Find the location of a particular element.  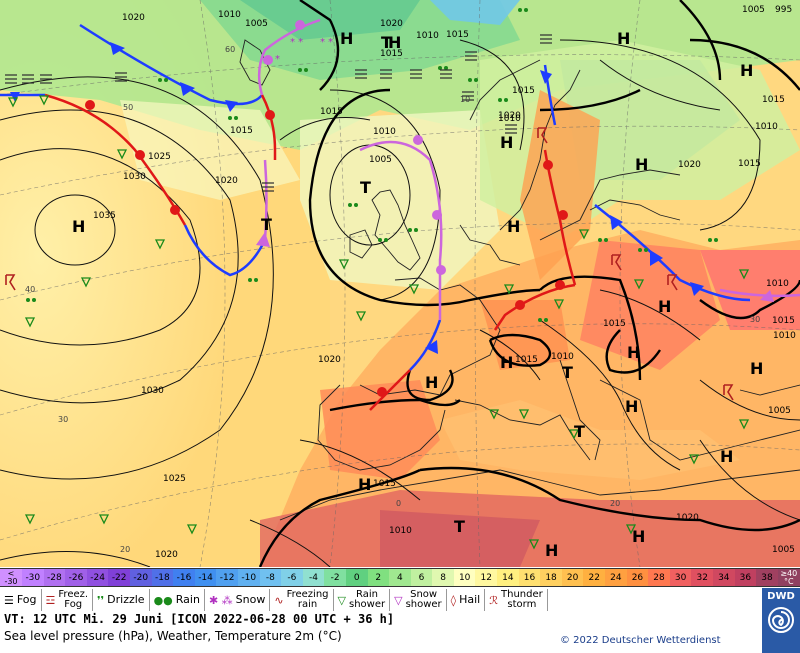

legend-label-line: Fog is located at coordinates (73, 604).